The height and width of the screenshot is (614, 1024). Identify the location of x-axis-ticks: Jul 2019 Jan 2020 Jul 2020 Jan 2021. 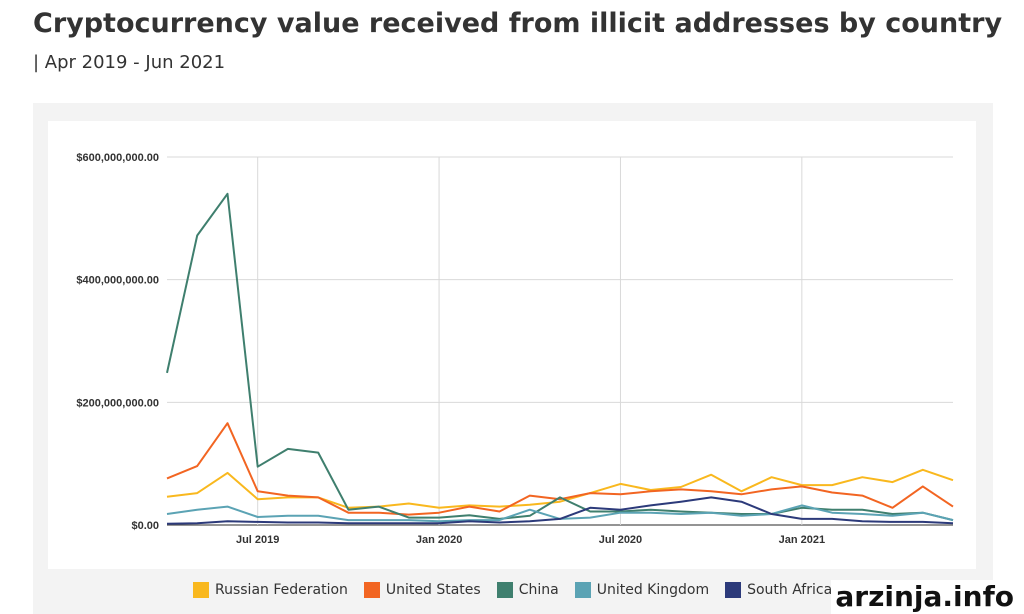
(530, 540).